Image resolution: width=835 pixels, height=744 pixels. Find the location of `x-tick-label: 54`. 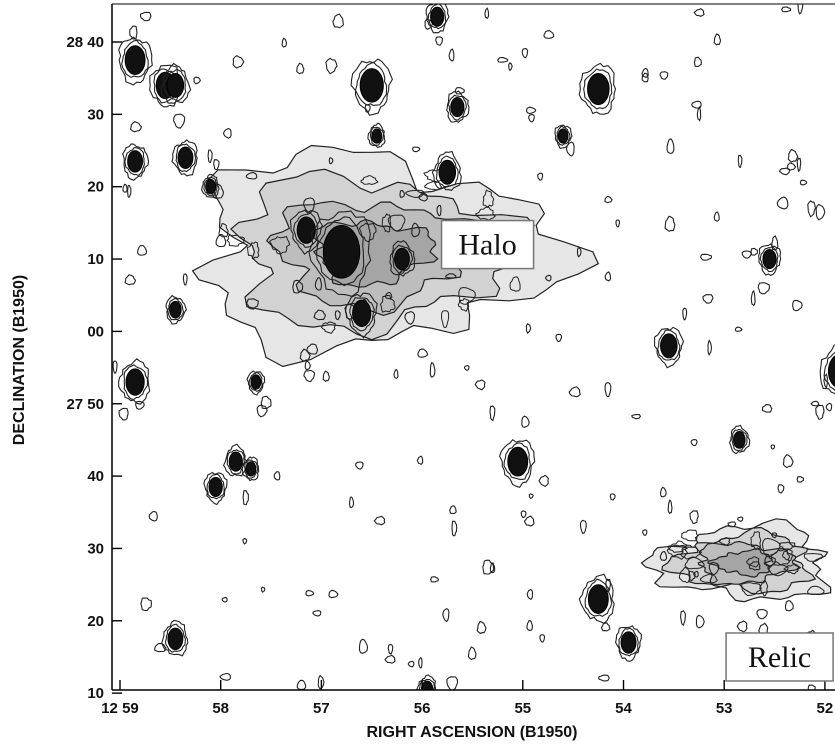

x-tick-label: 54 is located at coordinates (623, 708).